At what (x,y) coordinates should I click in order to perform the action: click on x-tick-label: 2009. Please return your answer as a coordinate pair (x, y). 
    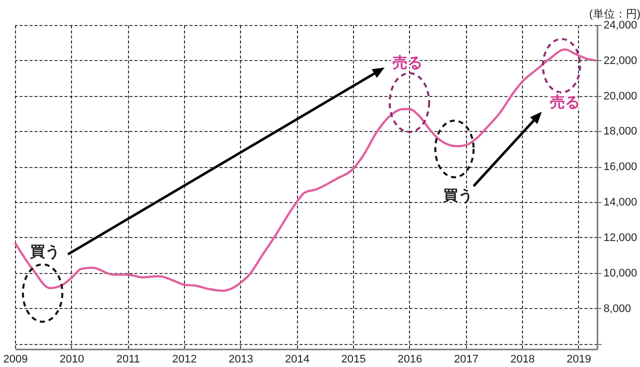
    Looking at the image, I should click on (15, 360).